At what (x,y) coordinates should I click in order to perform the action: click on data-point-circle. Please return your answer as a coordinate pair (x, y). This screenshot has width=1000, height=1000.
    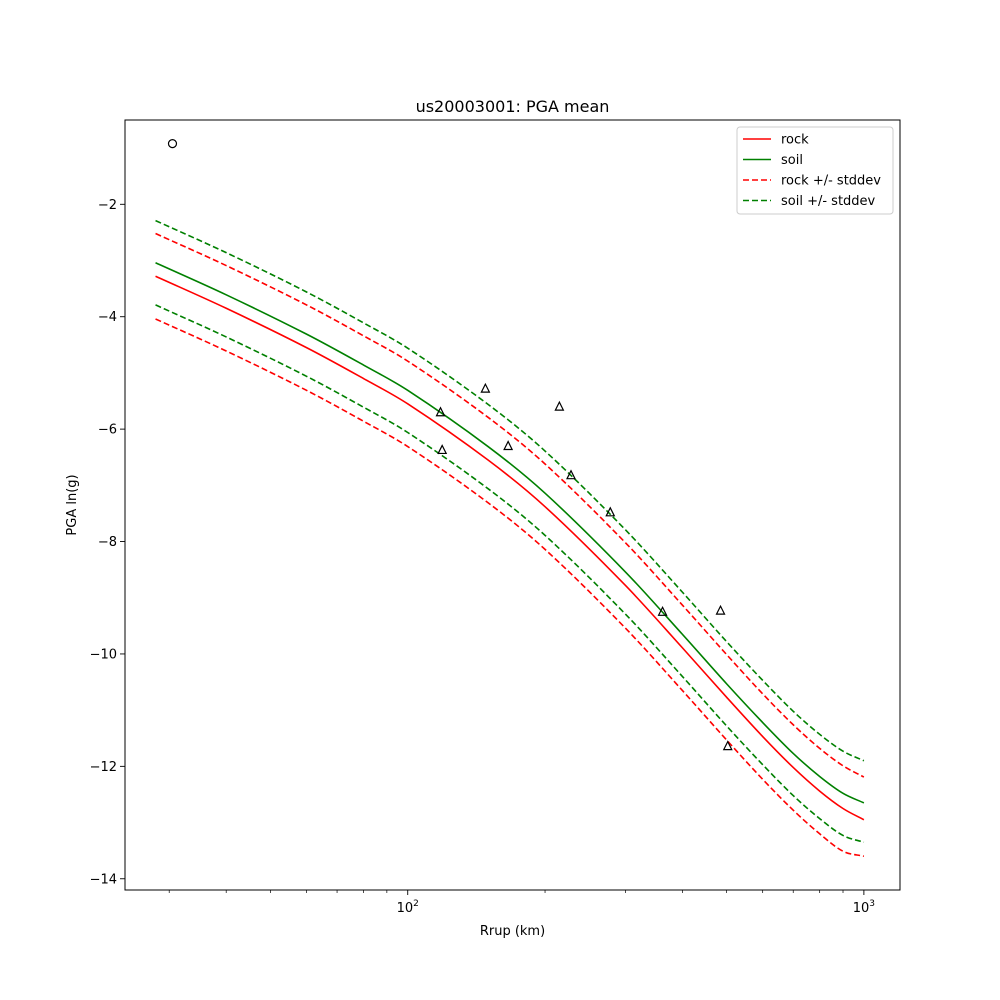
    Looking at the image, I should click on (172, 144).